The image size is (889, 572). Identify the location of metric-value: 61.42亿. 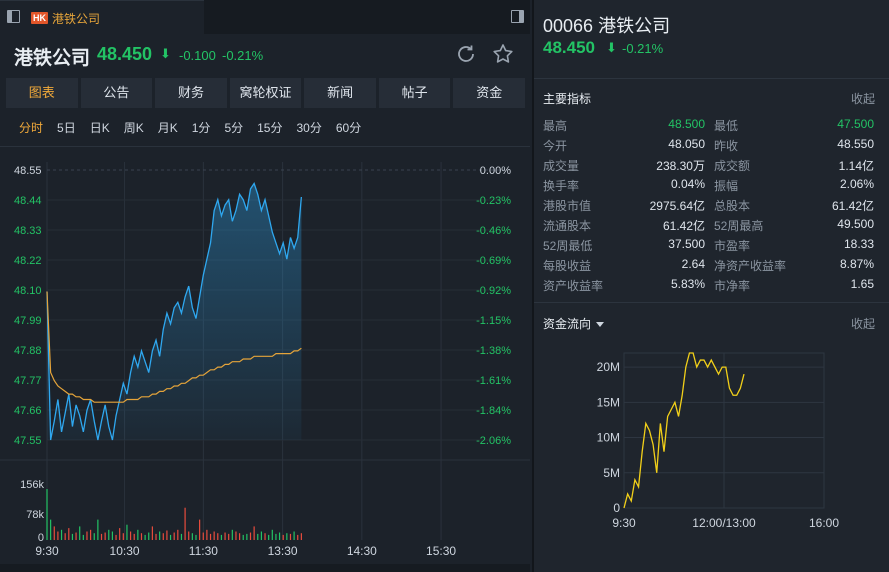
(852, 206).